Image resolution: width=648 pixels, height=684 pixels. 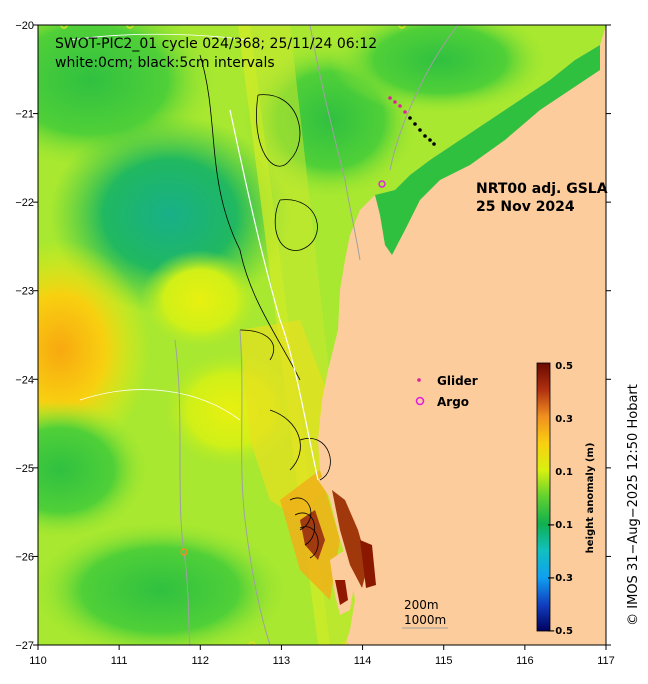 What do you see at coordinates (38, 661) in the screenshot?
I see `x-tick-label: 110` at bounding box center [38, 661].